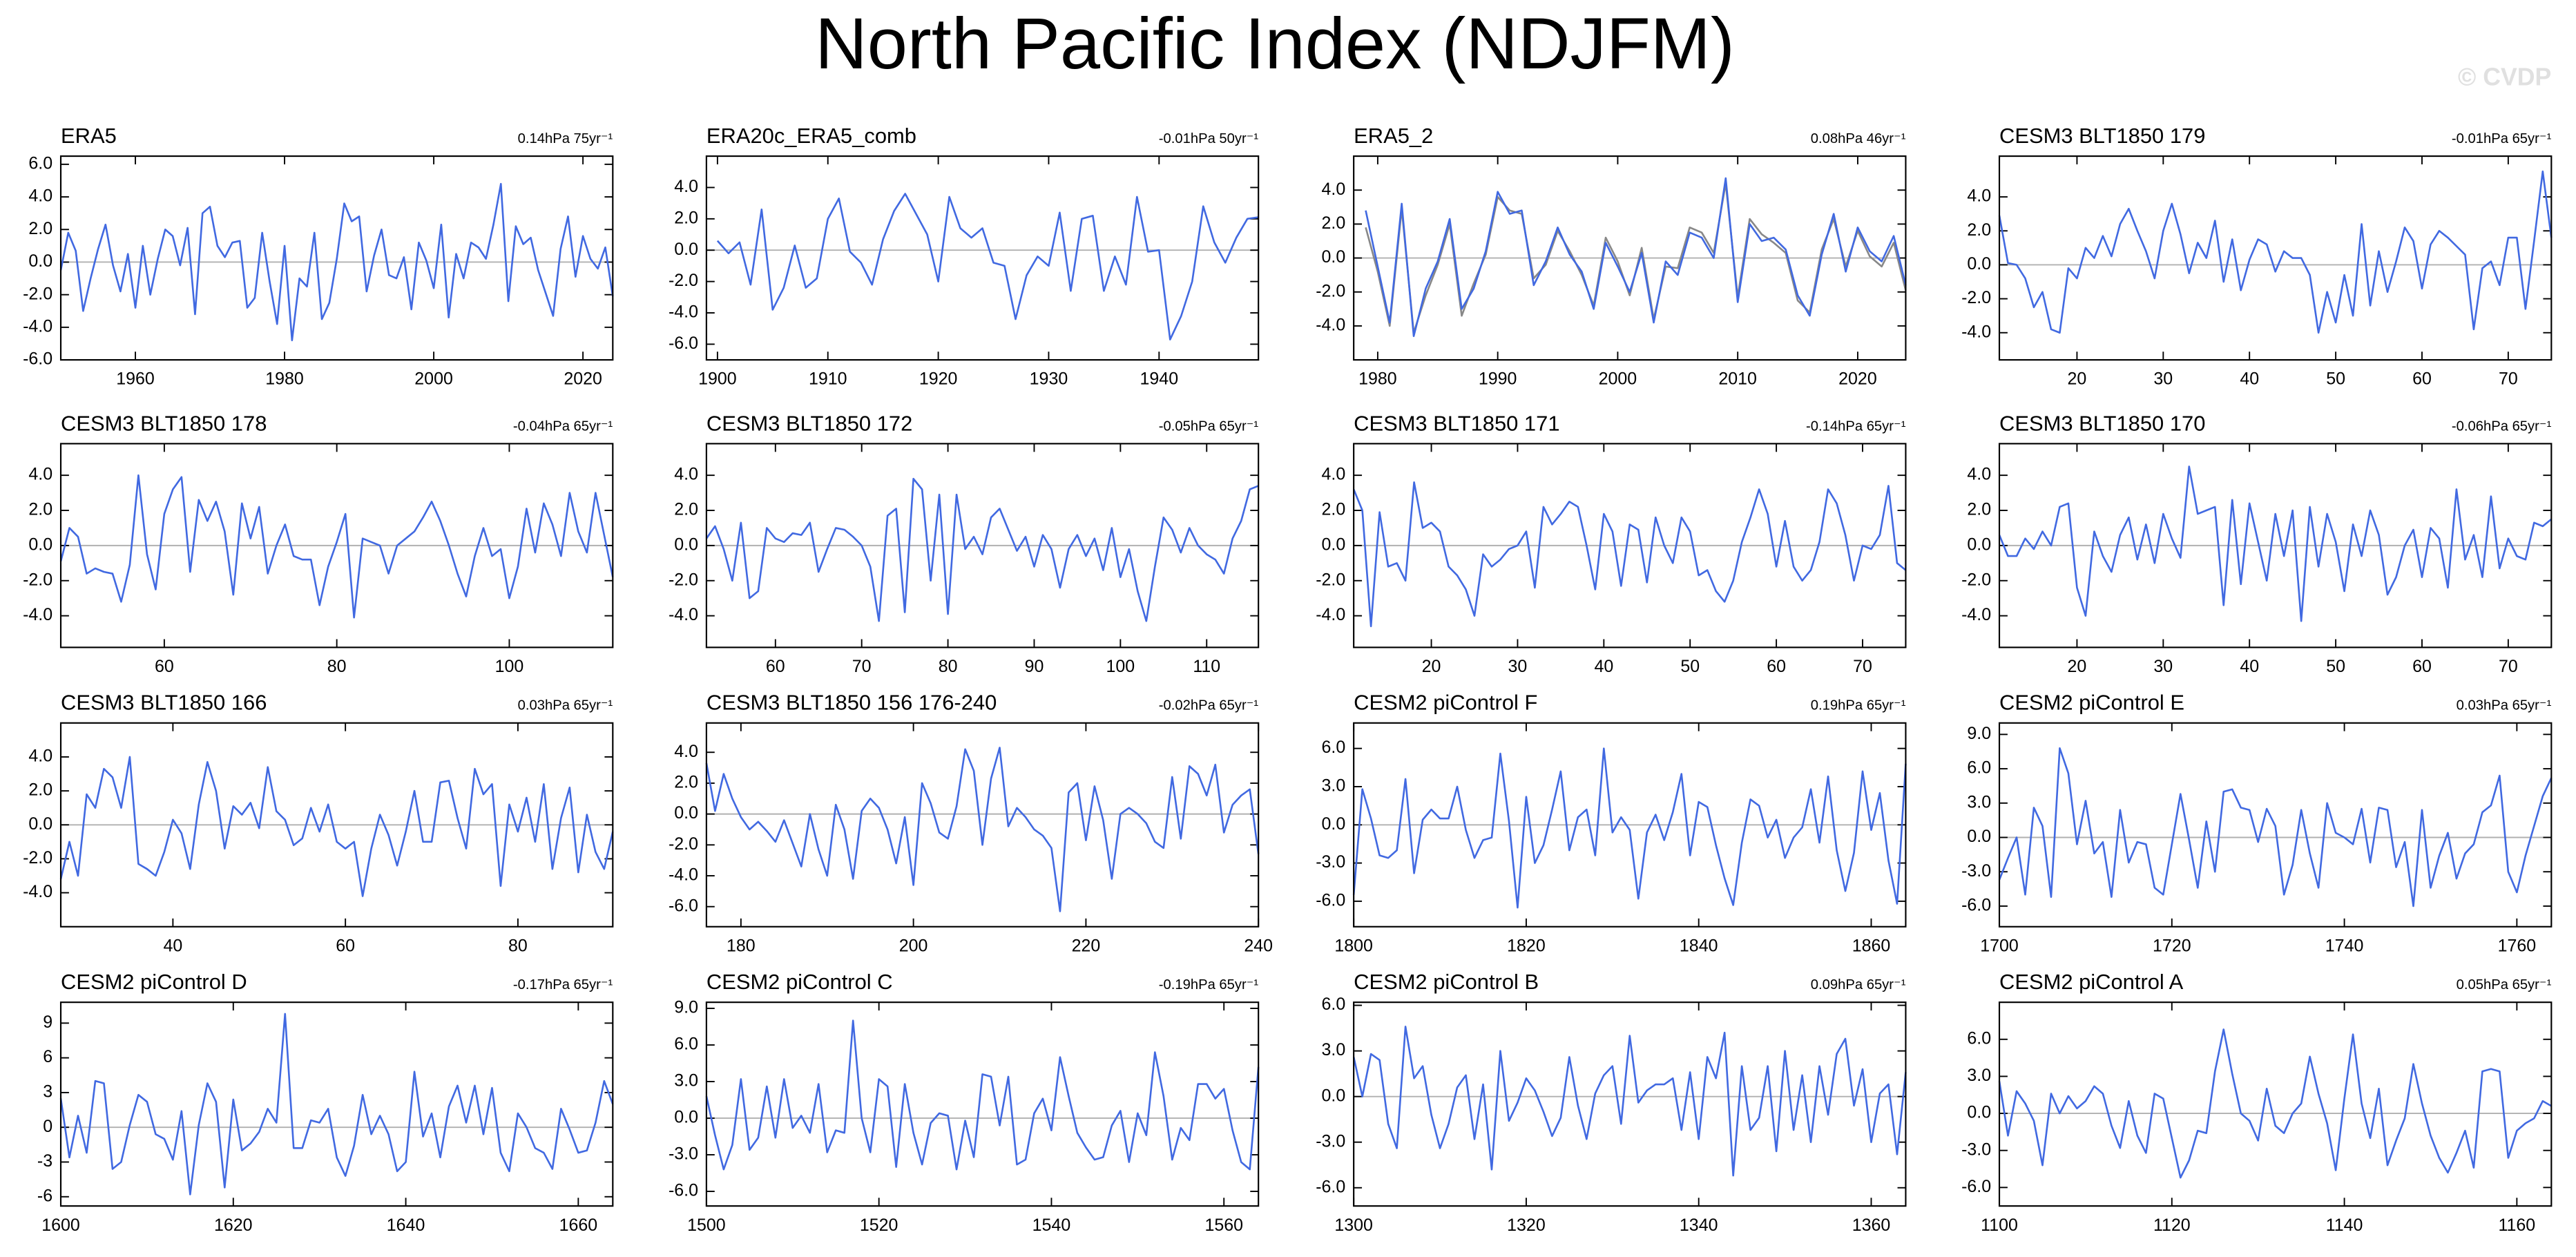 The width and height of the screenshot is (2576, 1257). Describe the element at coordinates (2502, 138) in the screenshot. I see `trend-label: -0.01hPa 65yr⁻¹` at that location.